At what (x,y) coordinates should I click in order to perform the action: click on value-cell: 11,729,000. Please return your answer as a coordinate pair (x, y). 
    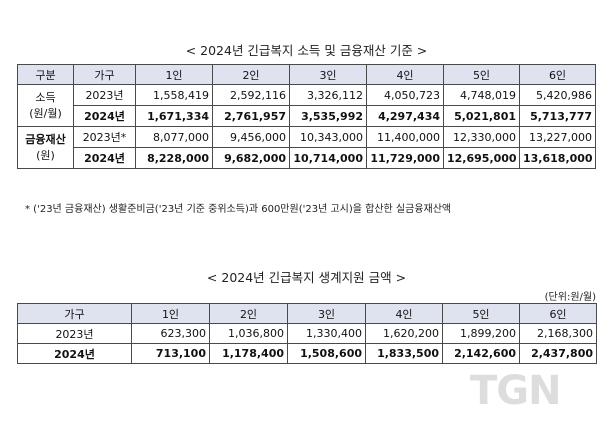
    Looking at the image, I should click on (405, 158).